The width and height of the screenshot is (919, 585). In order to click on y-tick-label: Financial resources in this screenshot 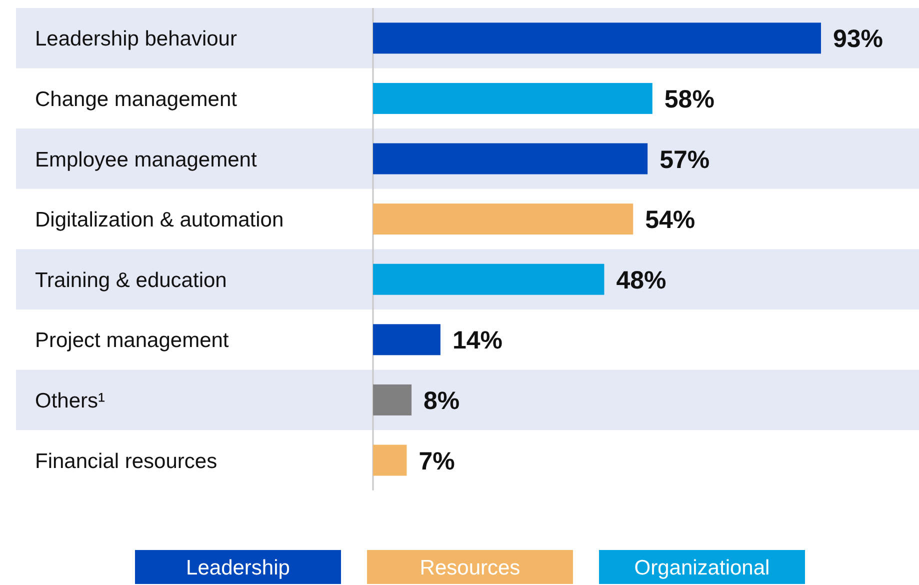, I will do `click(126, 461)`.